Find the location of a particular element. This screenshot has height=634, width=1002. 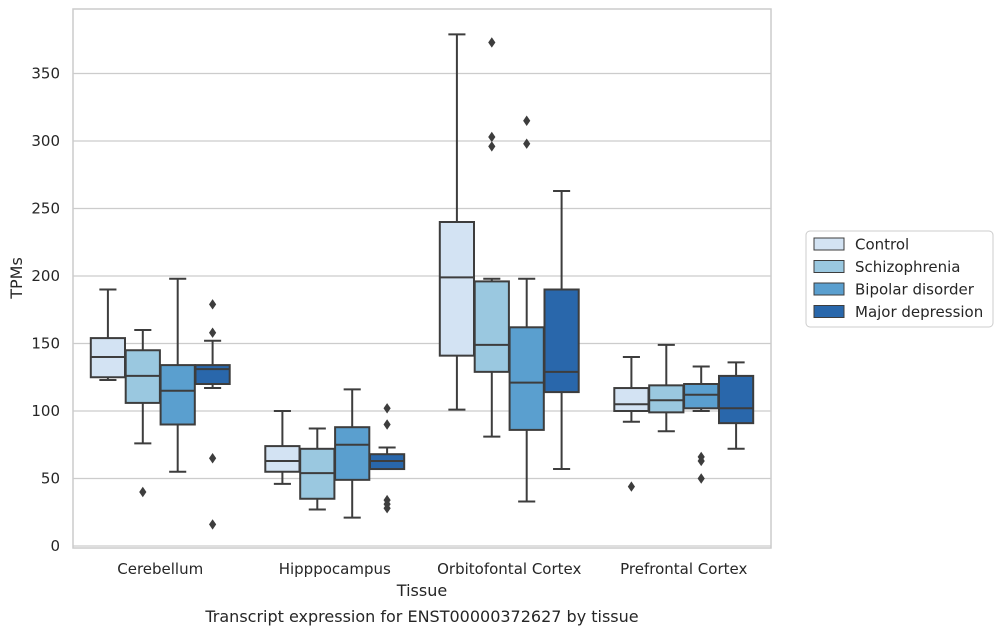

legend-label: Schizophrenia is located at coordinates (907, 267).